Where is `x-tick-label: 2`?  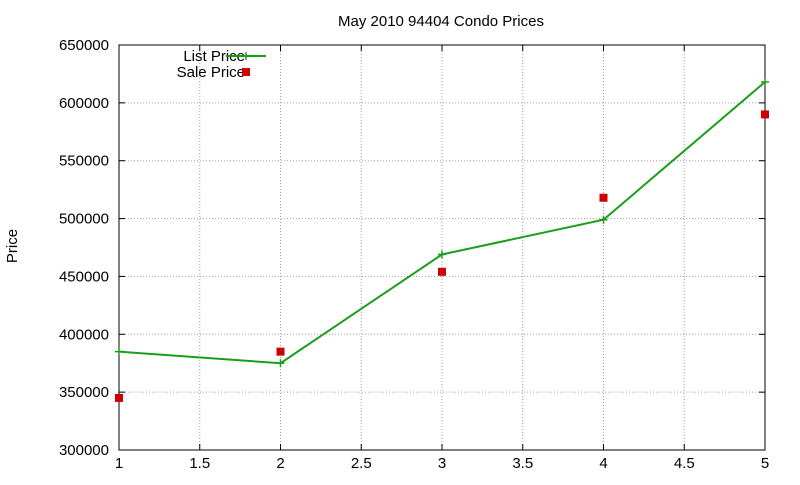 x-tick-label: 2 is located at coordinates (280, 463).